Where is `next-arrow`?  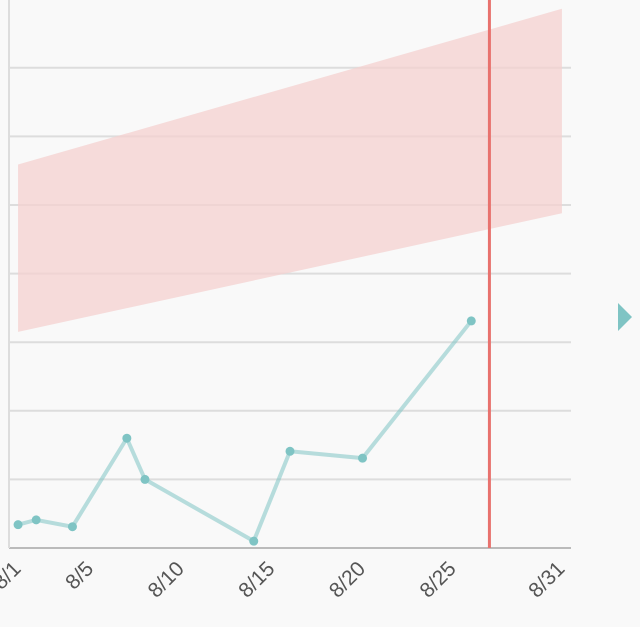 next-arrow is located at coordinates (625, 317).